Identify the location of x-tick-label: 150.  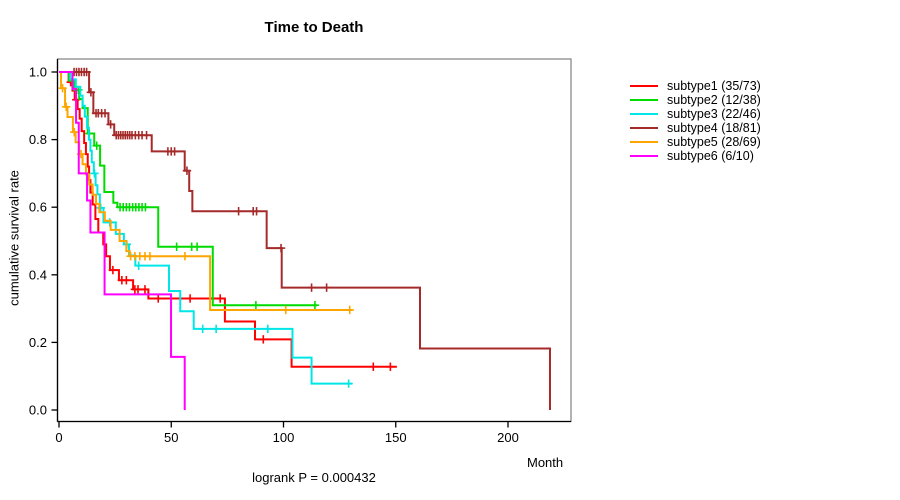
(396, 437).